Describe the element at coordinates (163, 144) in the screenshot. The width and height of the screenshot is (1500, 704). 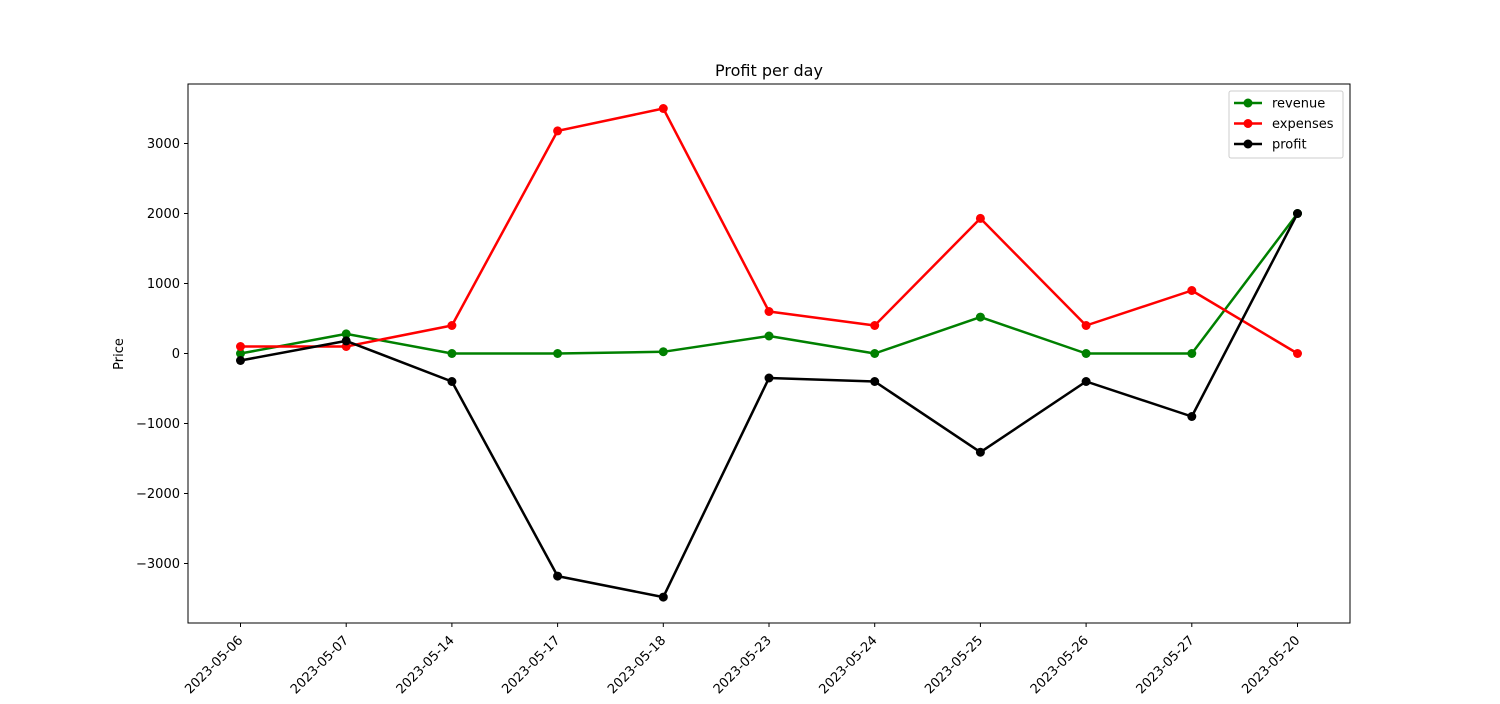
I see `y-tick-label: 3000` at that location.